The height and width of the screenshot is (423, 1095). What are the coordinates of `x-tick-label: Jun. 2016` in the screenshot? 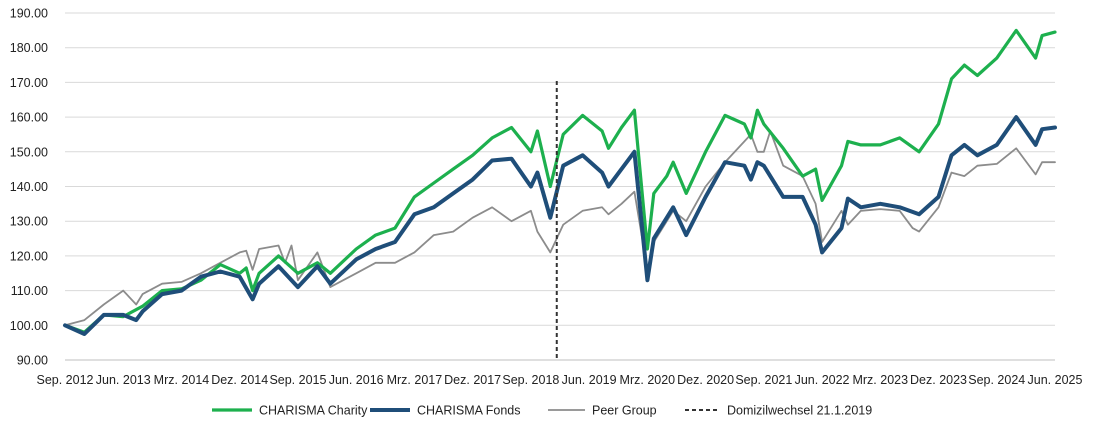 It's located at (356, 380).